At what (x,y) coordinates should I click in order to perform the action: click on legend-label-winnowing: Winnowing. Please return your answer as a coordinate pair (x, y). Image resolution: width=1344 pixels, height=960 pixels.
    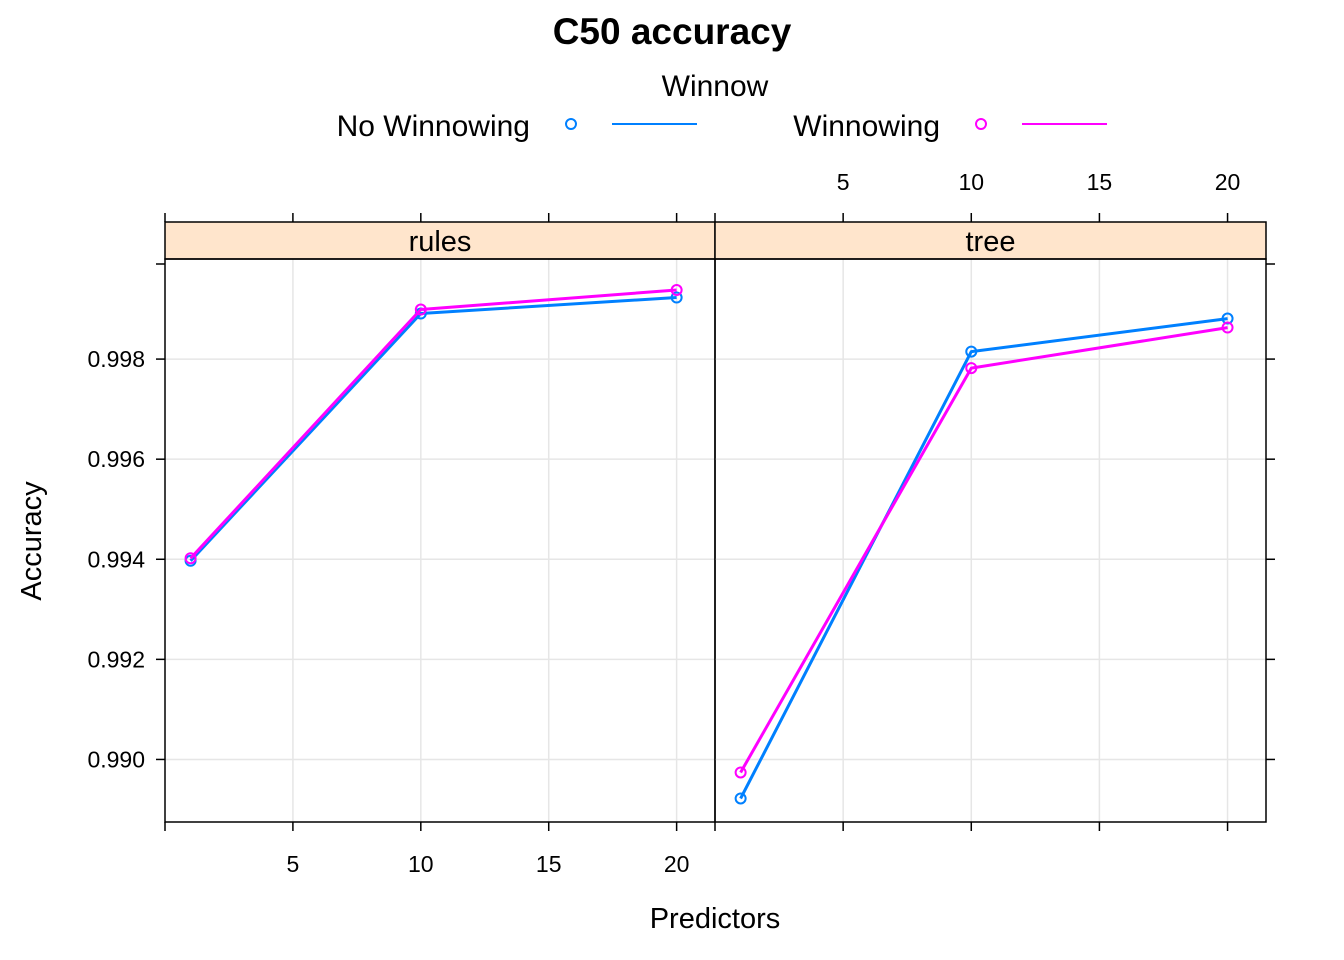
    Looking at the image, I should click on (866, 126).